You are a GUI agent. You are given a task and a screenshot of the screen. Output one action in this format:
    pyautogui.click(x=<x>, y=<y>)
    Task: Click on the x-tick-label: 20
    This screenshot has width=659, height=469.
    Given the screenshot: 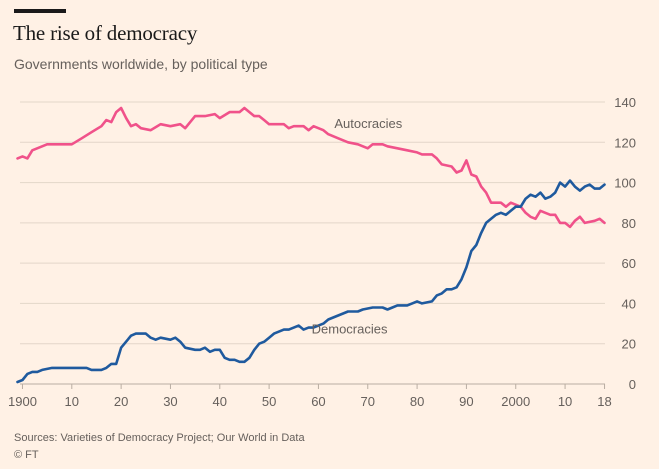 What is the action you would take?
    pyautogui.click(x=121, y=401)
    